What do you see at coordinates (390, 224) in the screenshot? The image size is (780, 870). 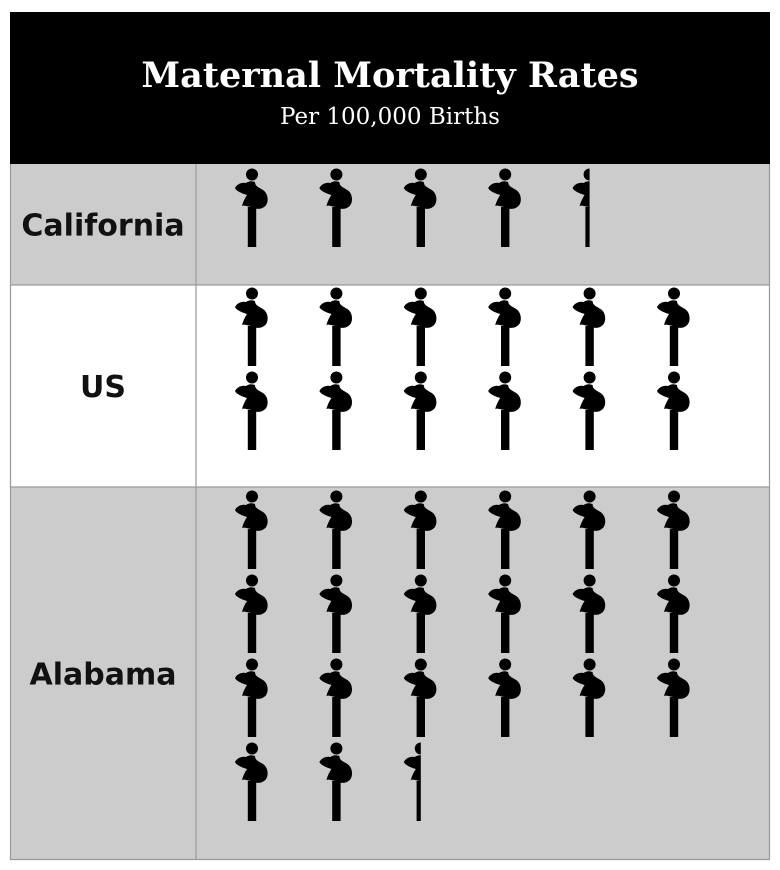 I see `row-bg-california` at bounding box center [390, 224].